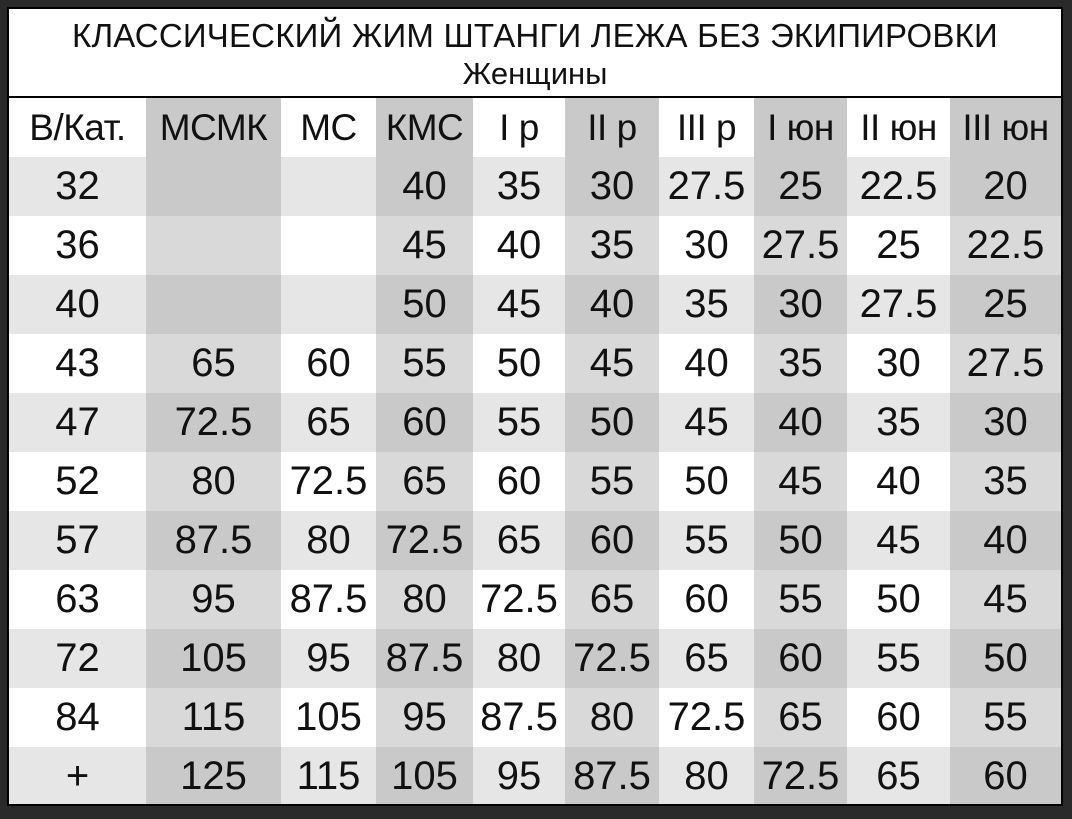 The width and height of the screenshot is (1072, 819). I want to click on standard-value-cell: 20, so click(1005, 186).